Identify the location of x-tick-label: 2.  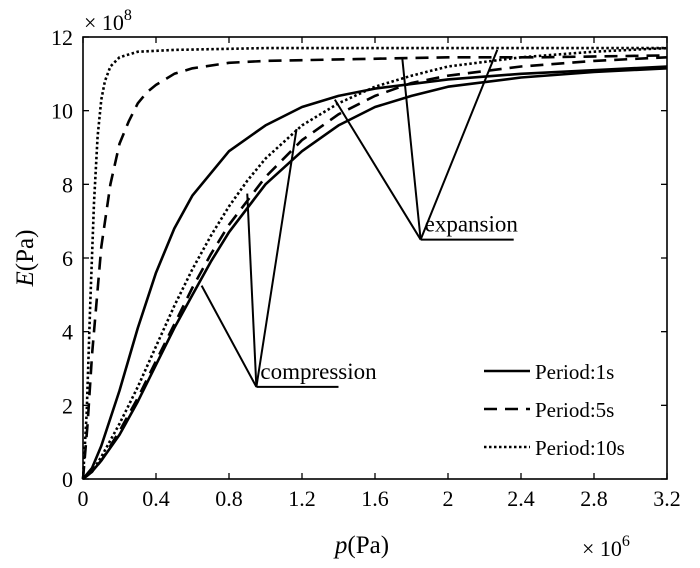
(448, 498).